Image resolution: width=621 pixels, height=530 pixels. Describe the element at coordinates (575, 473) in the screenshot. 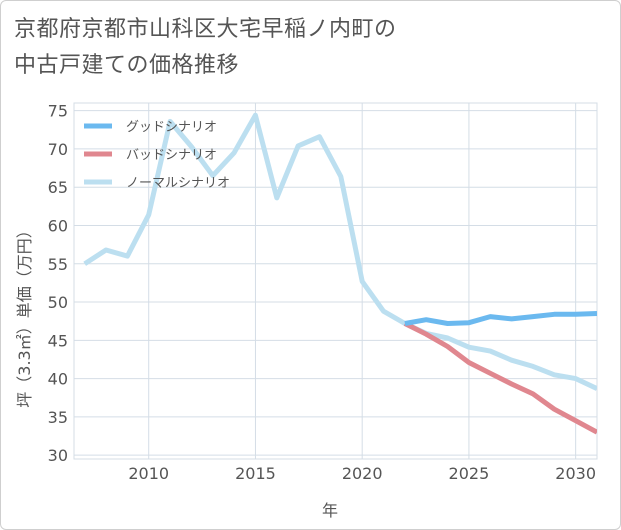

I see `x-tick-label: 2030` at that location.